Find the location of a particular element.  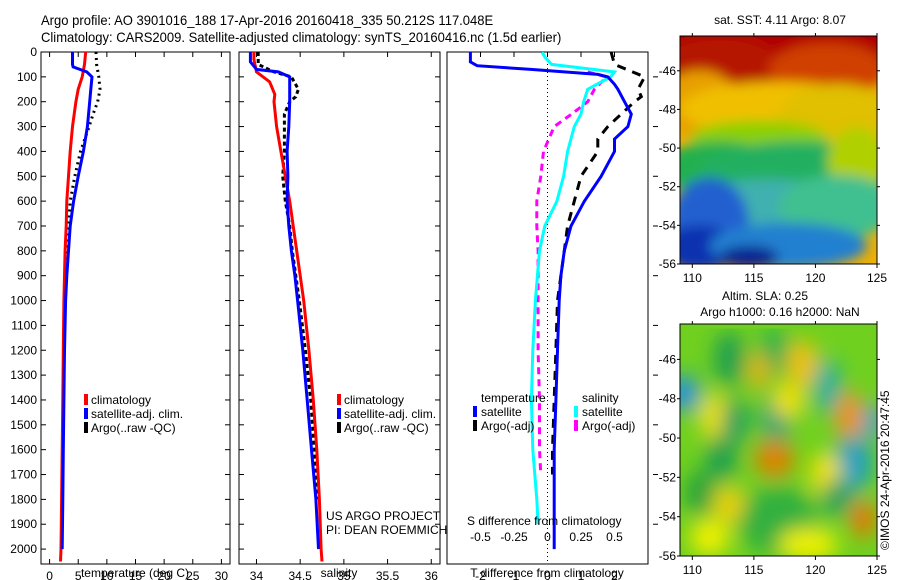

series-satellite-salinity is located at coordinates (284, 301).